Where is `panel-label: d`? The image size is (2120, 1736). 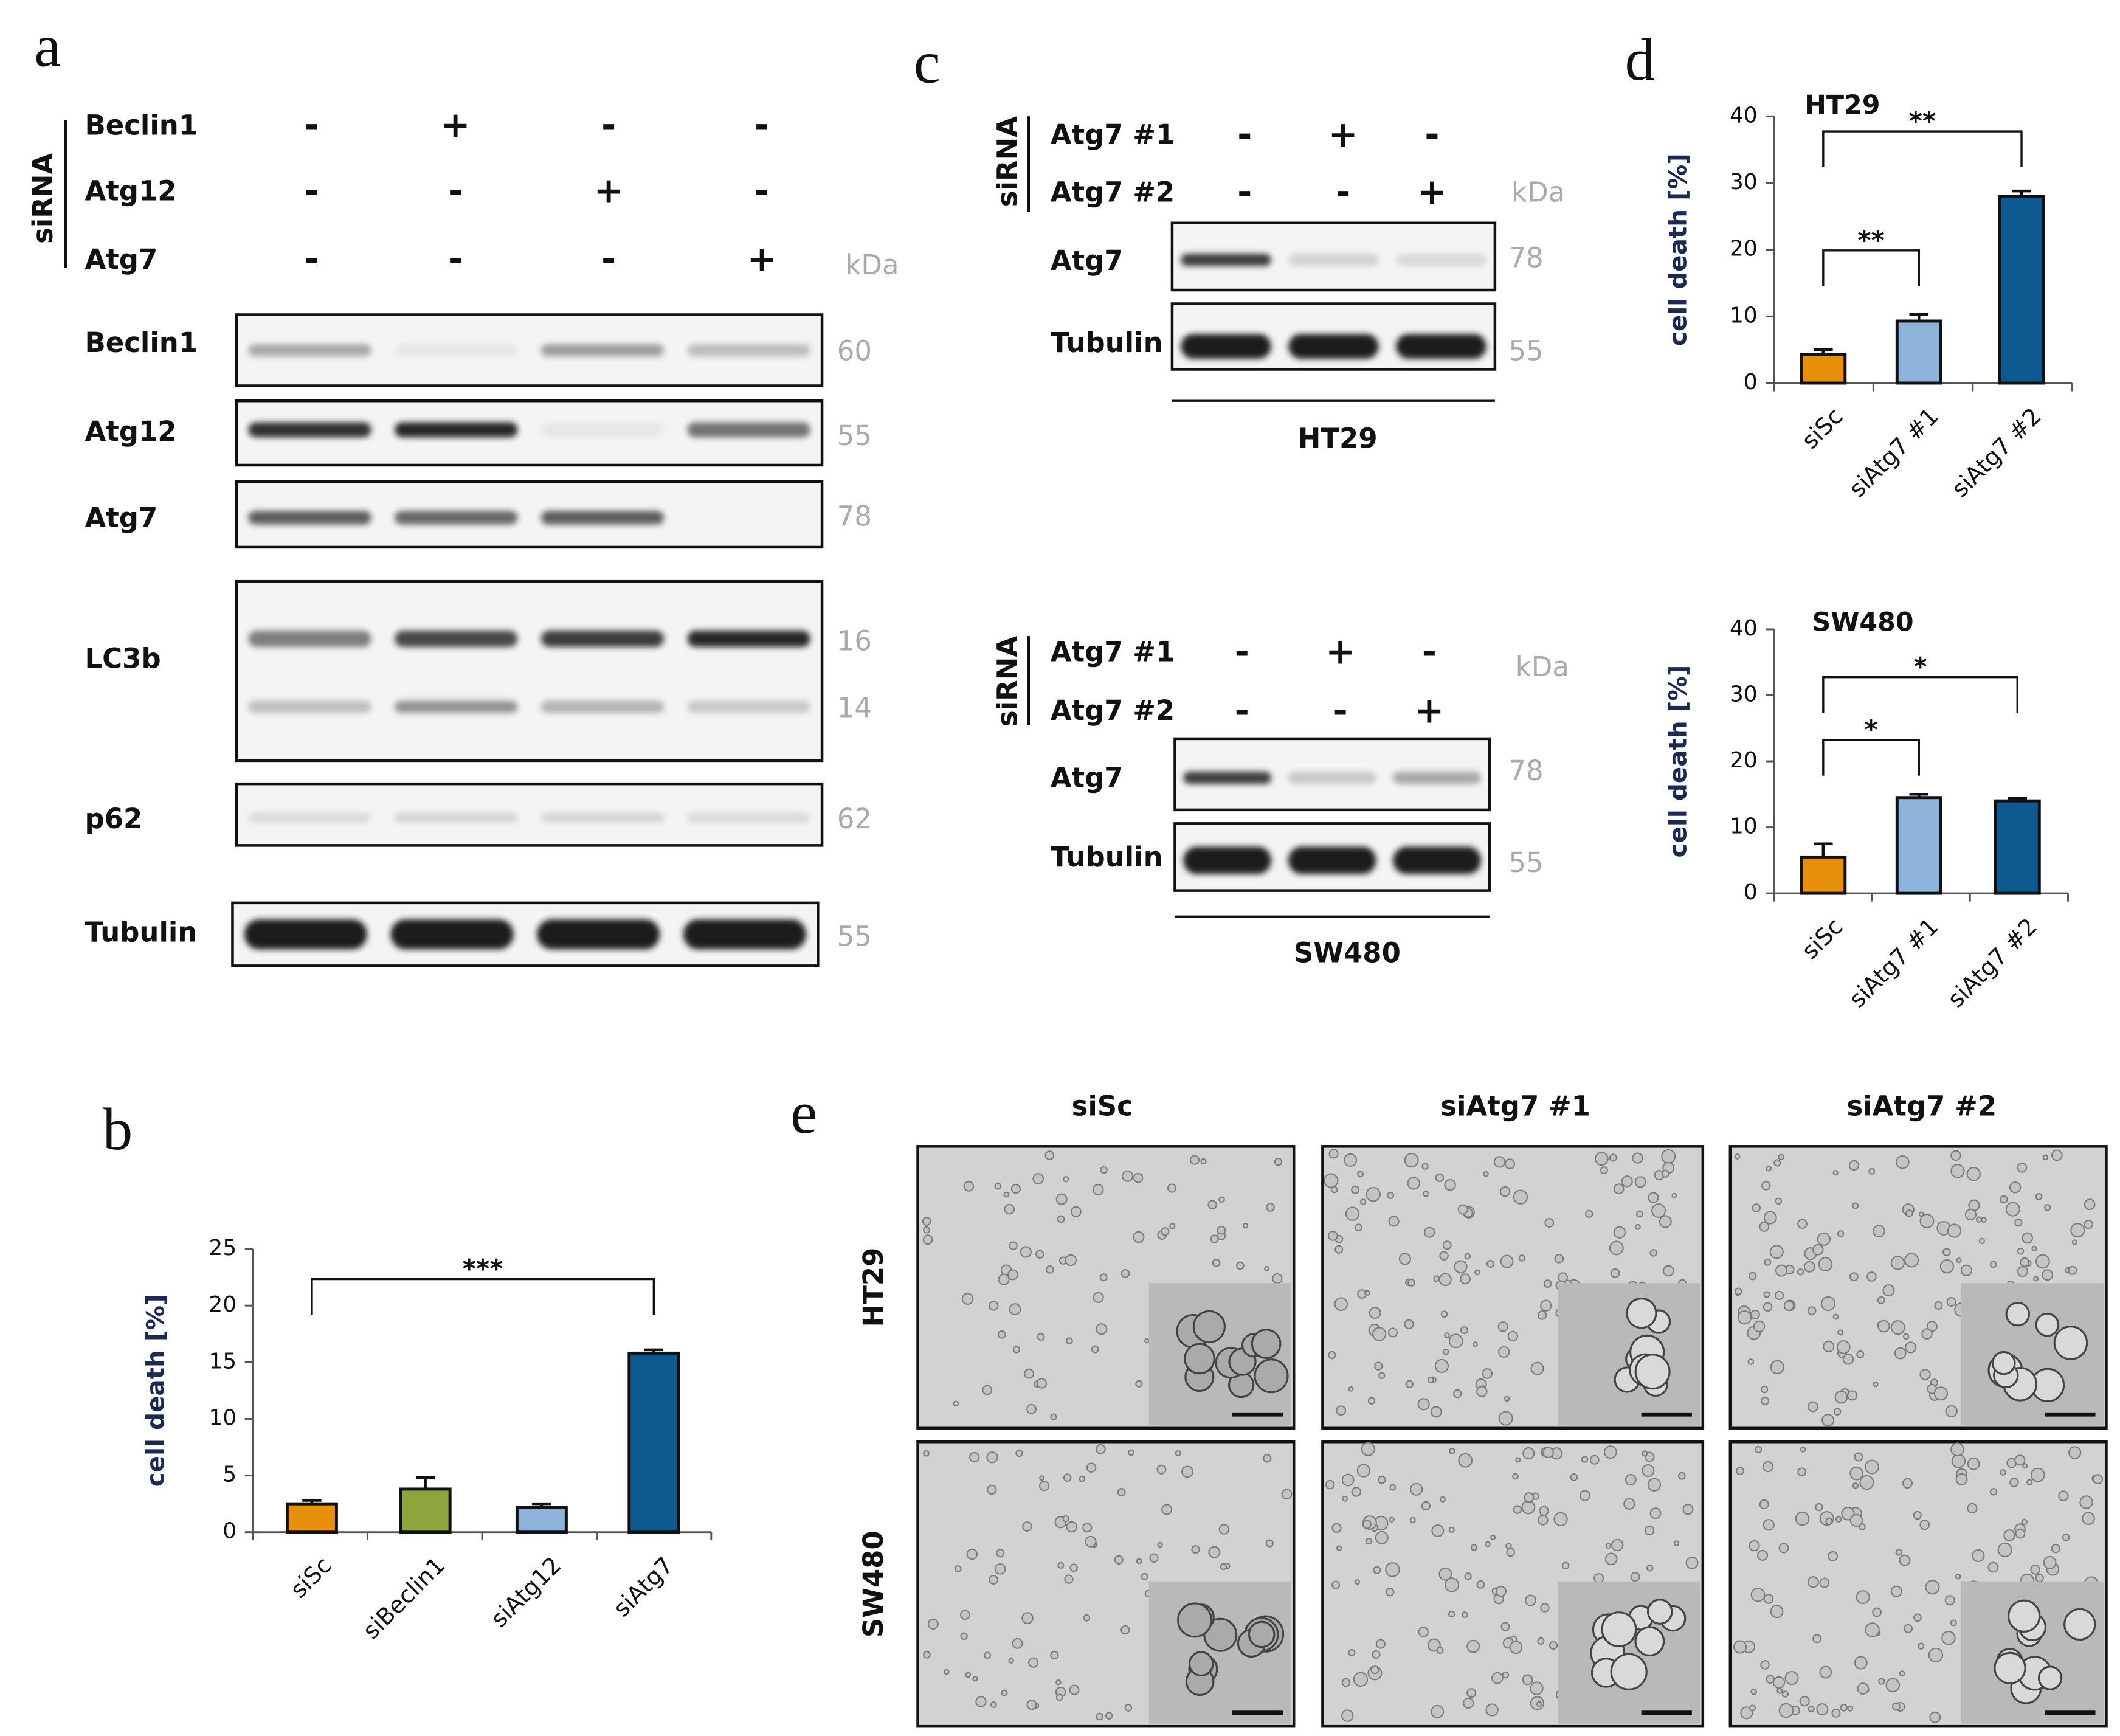
panel-label: d is located at coordinates (1640, 60).